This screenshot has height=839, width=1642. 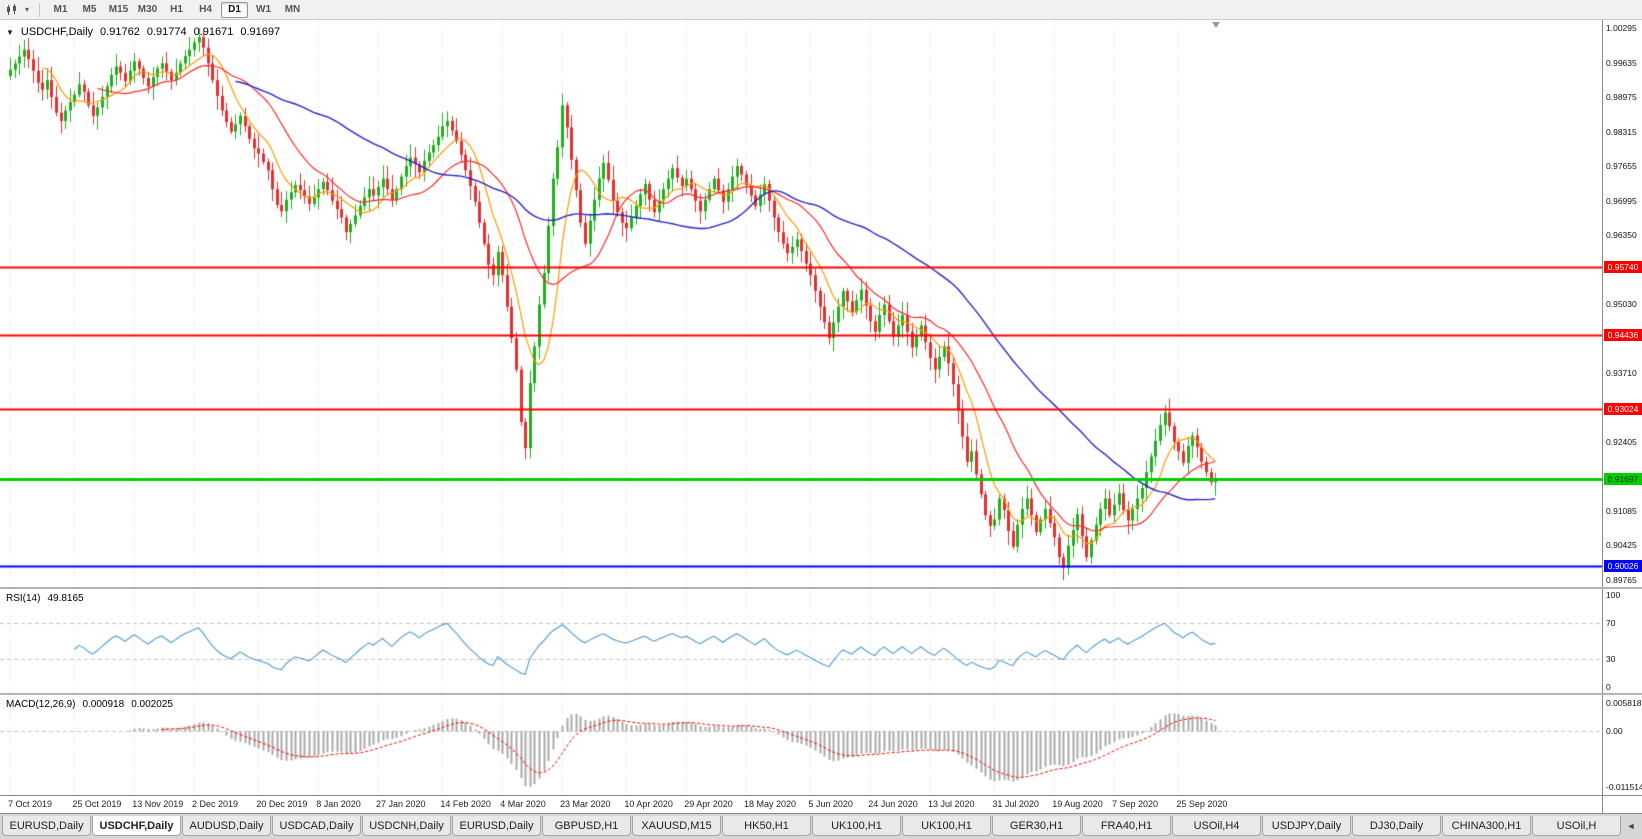 What do you see at coordinates (1216, 25) in the screenshot?
I see `chart-shift-marker` at bounding box center [1216, 25].